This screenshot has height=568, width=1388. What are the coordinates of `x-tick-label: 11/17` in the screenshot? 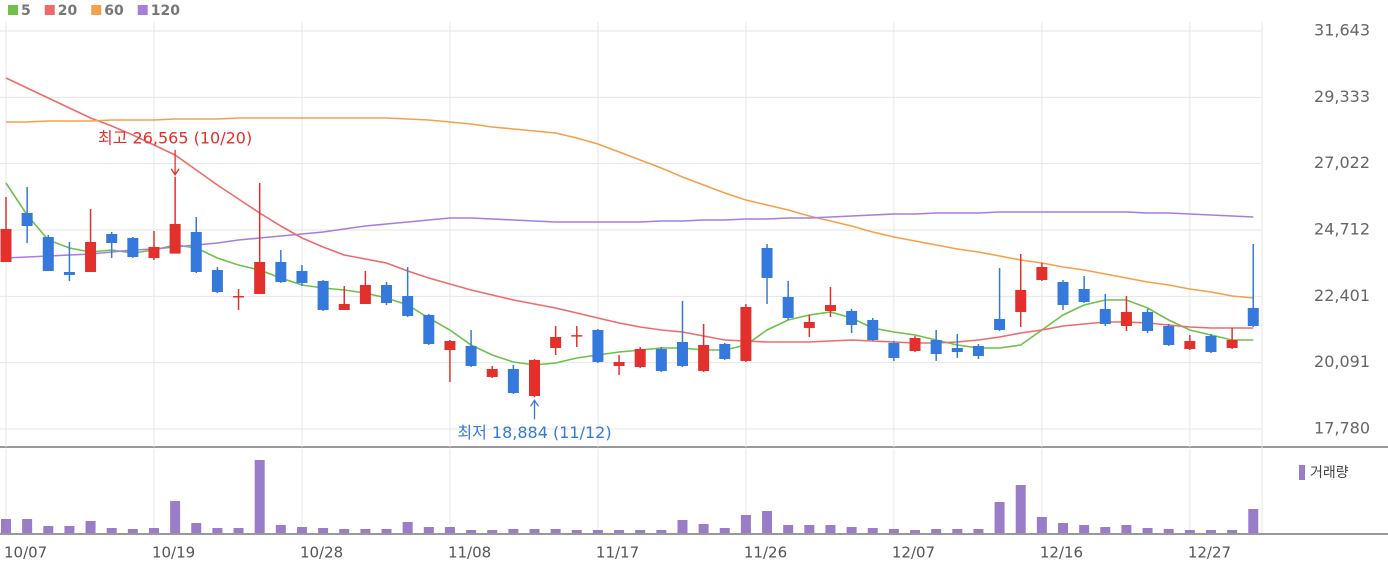 It's located at (617, 553).